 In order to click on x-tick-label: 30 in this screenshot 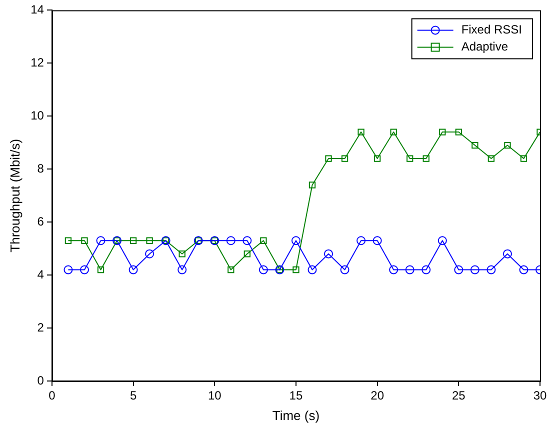, I will do `click(540, 395)`.